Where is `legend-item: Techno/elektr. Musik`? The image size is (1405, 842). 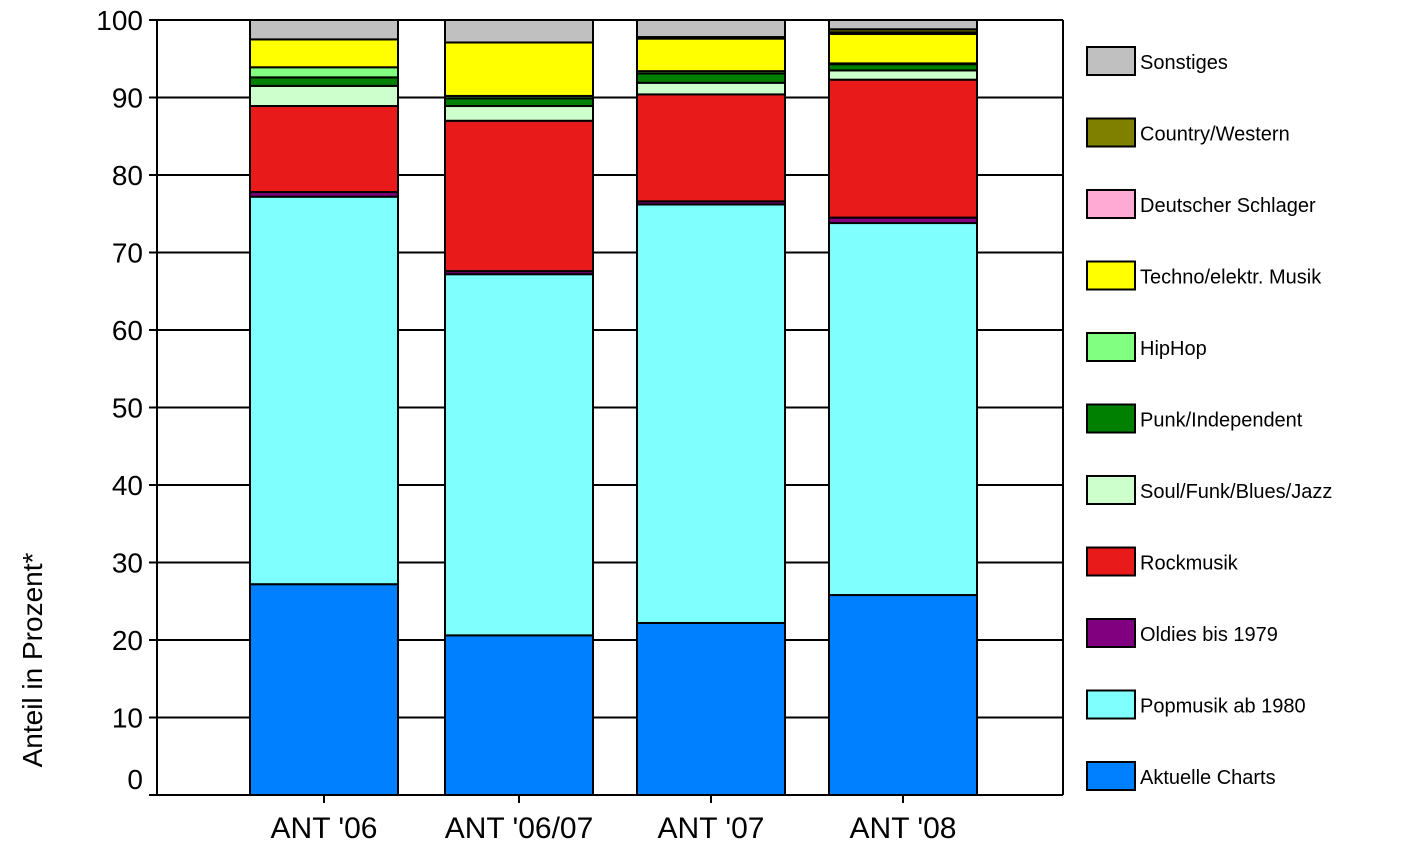
legend-item: Techno/elektr. Musik is located at coordinates (1204, 275).